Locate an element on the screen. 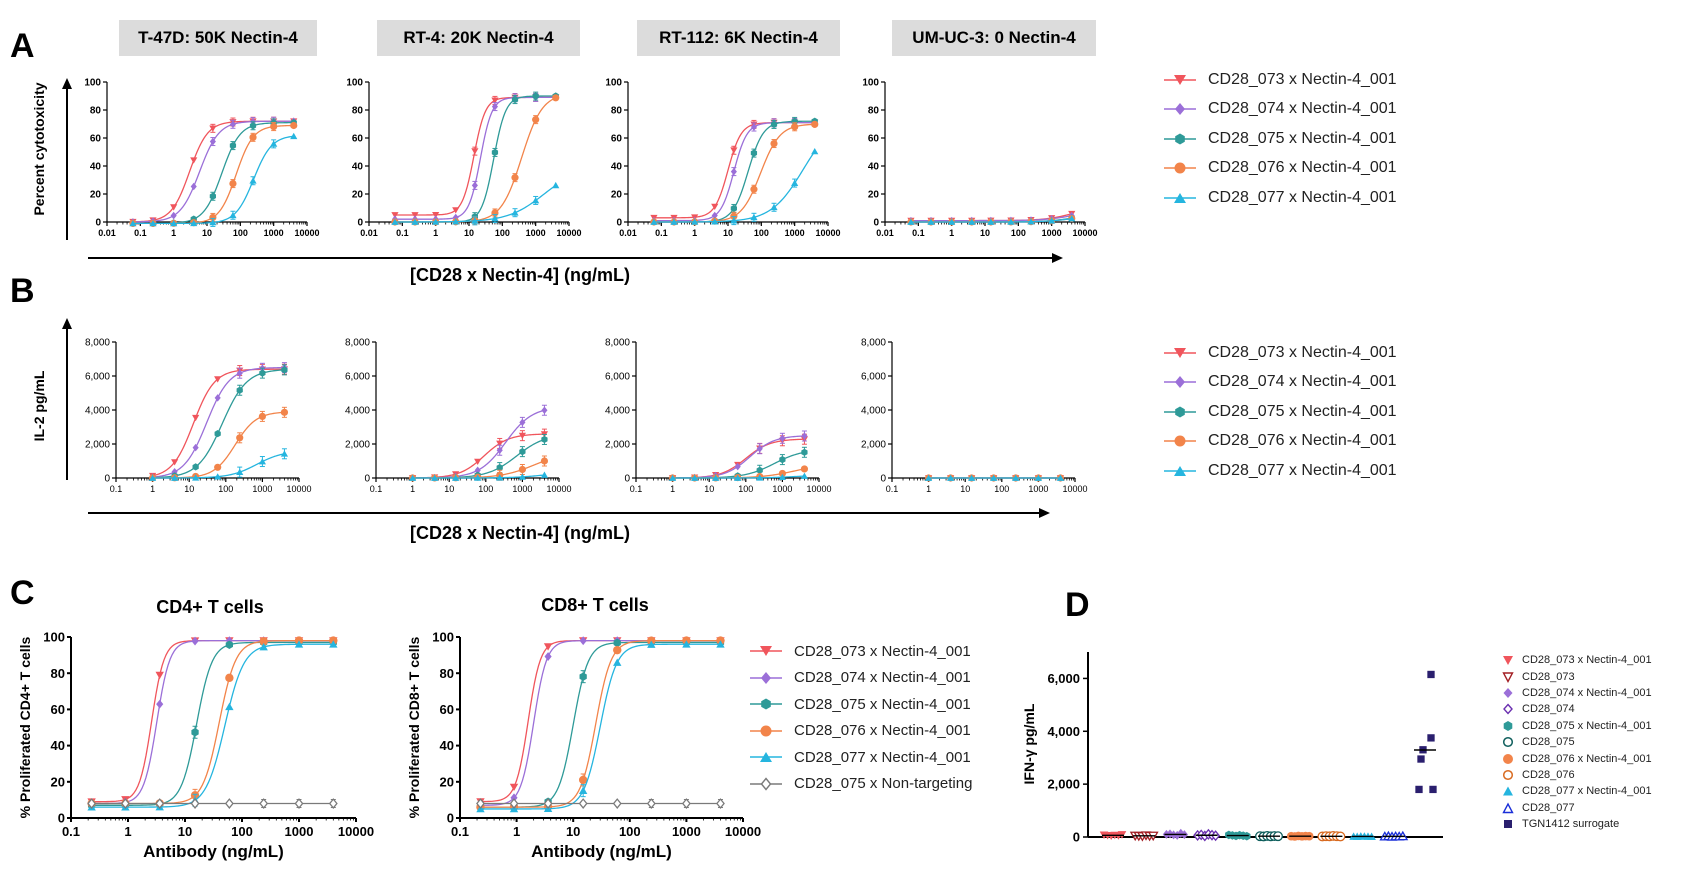 The width and height of the screenshot is (1684, 878). cd4-title: CD4+ T cells is located at coordinates (210, 607).